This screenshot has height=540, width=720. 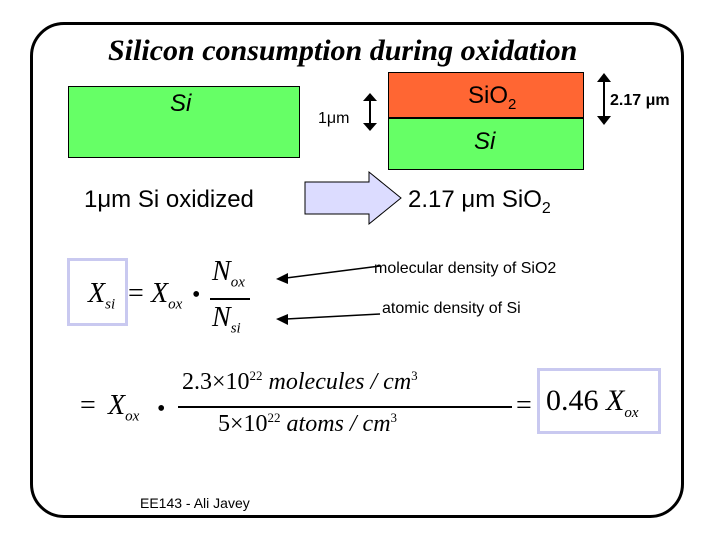 What do you see at coordinates (181, 103) in the screenshot?
I see `si-block-before-label: Si` at bounding box center [181, 103].